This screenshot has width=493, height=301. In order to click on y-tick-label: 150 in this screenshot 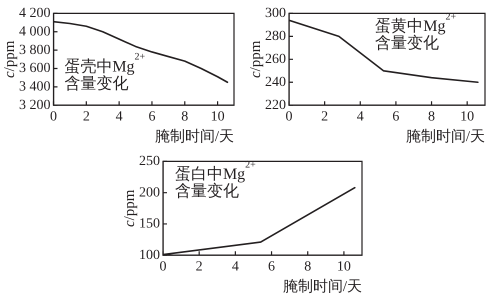, I will do `click(149, 224)`.